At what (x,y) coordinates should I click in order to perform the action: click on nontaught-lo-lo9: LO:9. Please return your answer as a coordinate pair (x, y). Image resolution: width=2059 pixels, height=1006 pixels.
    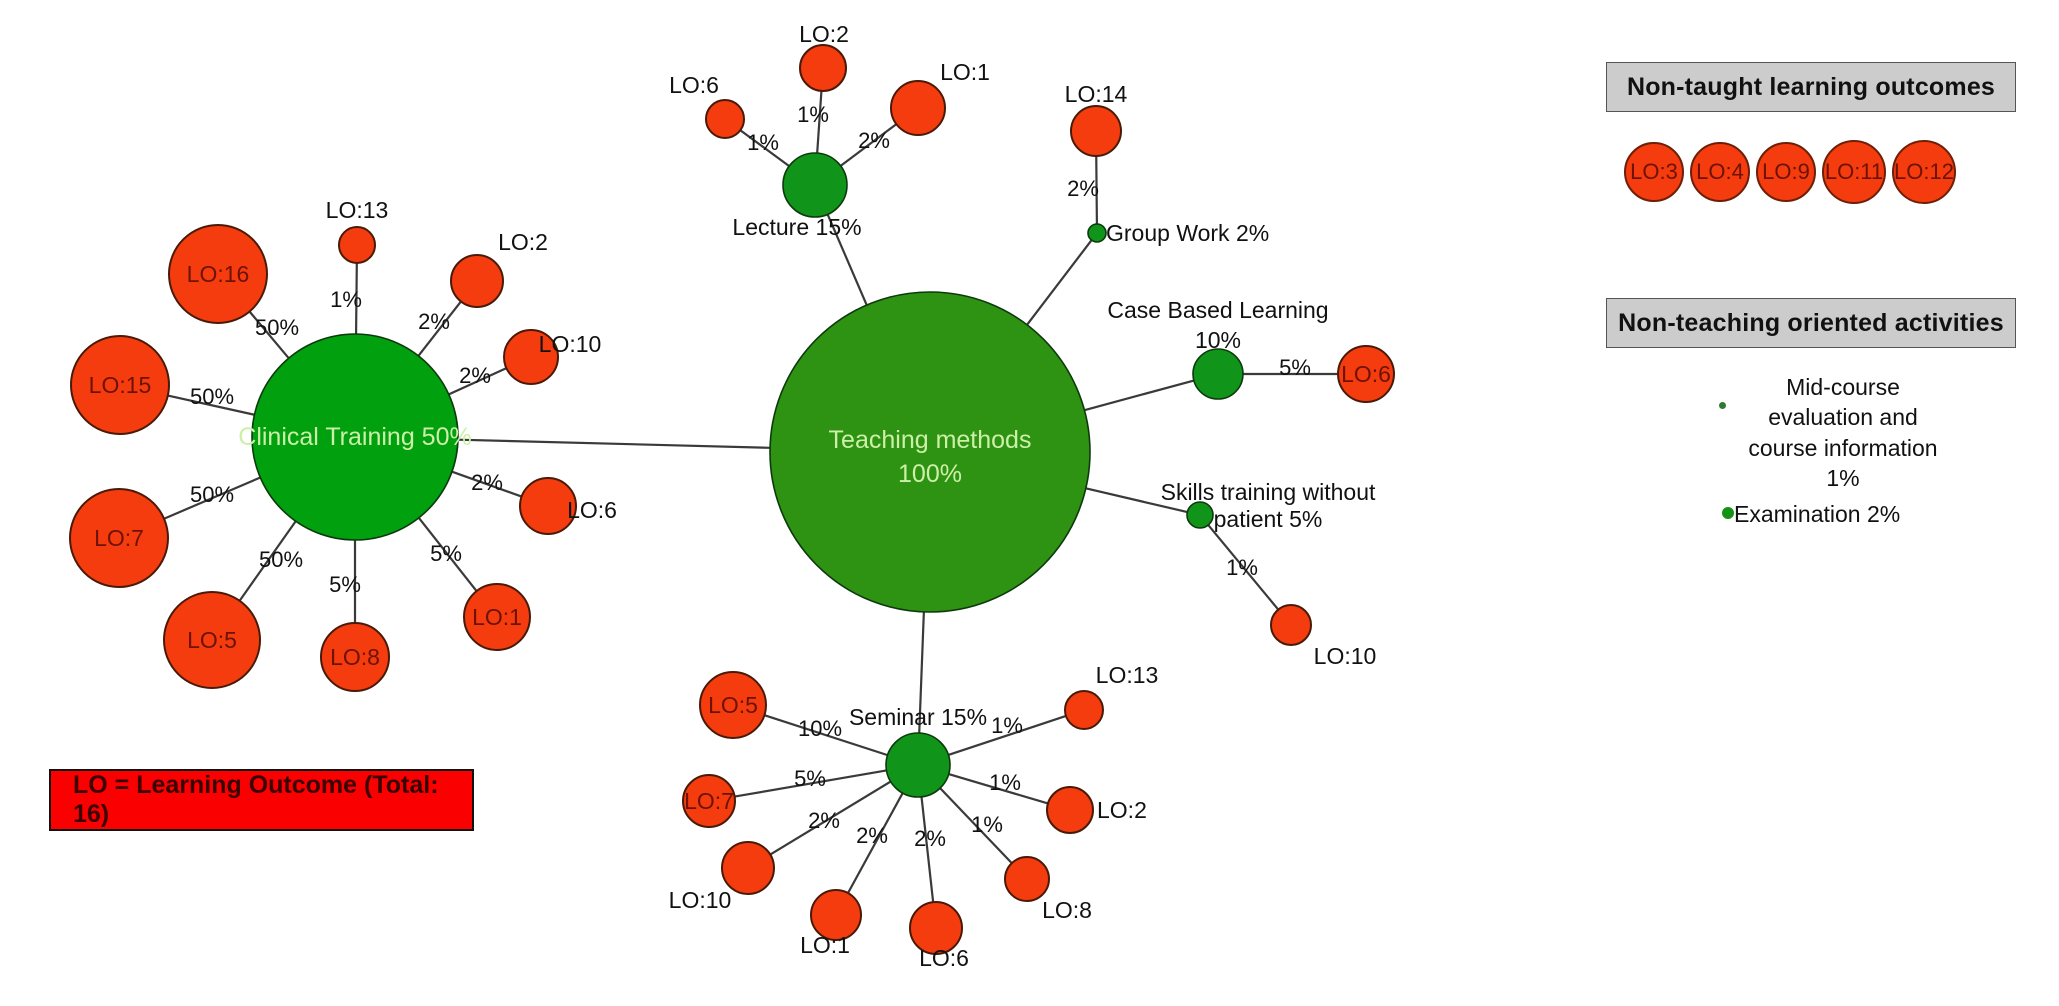
    Looking at the image, I should click on (1786, 172).